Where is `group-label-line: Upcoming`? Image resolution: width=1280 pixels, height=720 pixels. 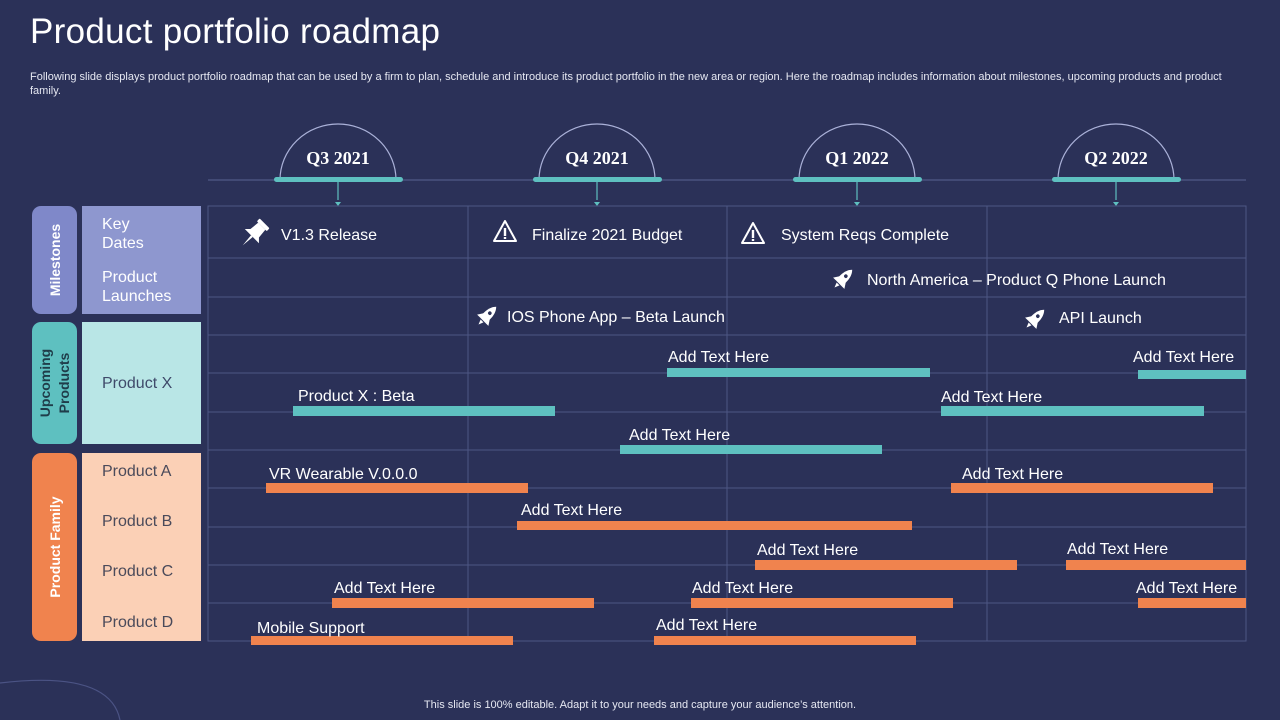
group-label-line: Upcoming is located at coordinates (45, 383).